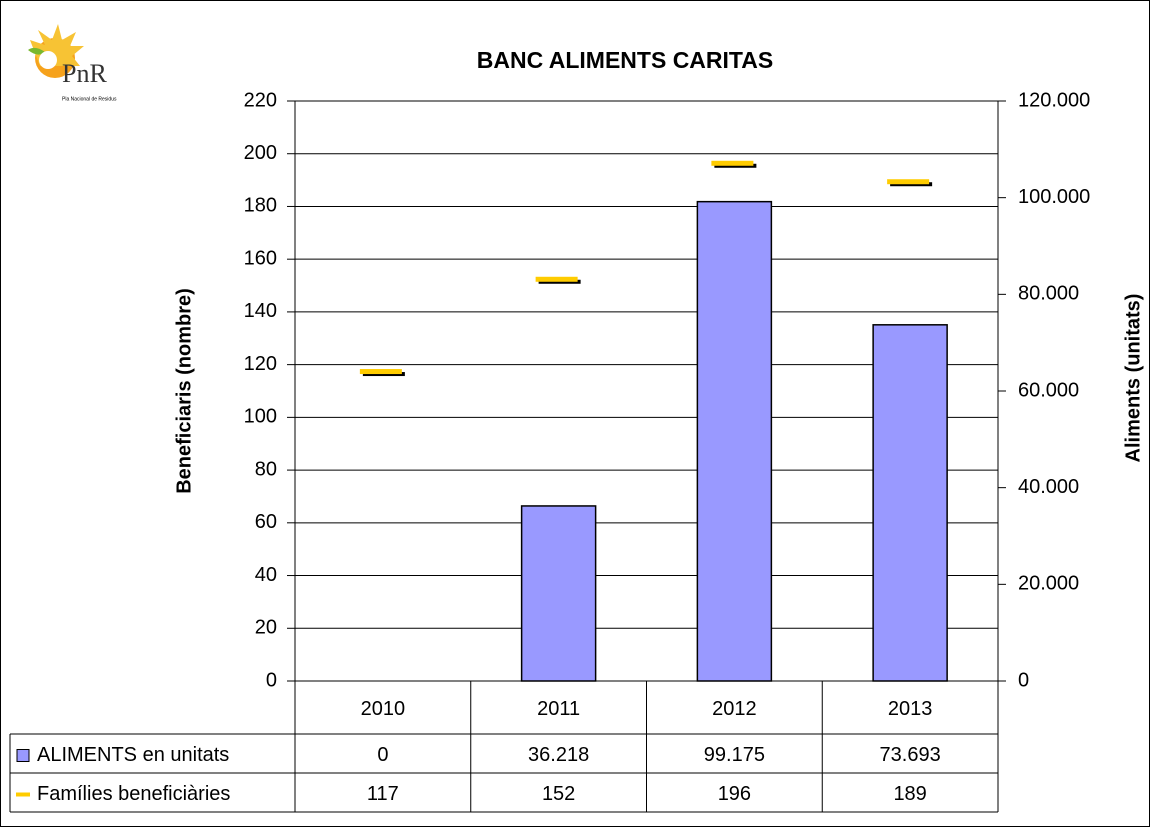 This screenshot has width=1150, height=827. What do you see at coordinates (1048, 294) in the screenshot?
I see `y2-tick-label: 80.000` at bounding box center [1048, 294].